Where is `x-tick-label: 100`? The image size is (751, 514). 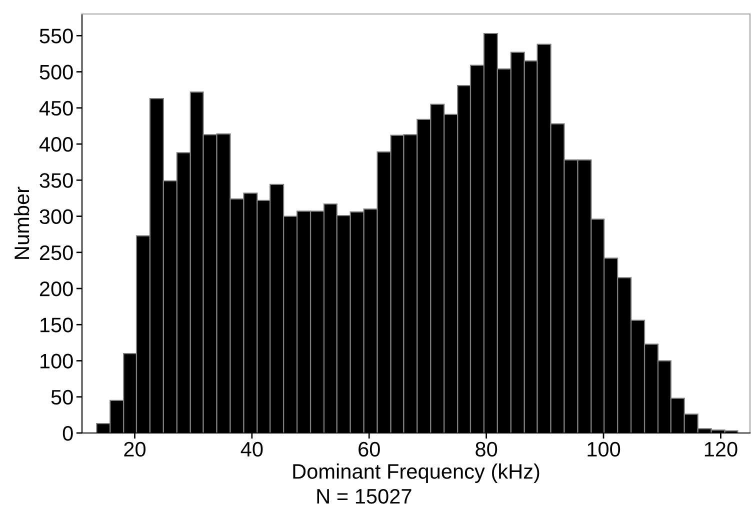 x-tick-label: 100 is located at coordinates (604, 449).